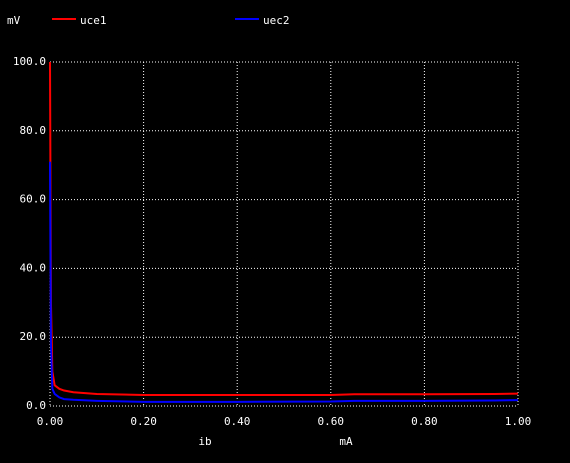  Describe the element at coordinates (93, 20) in the screenshot. I see `legend-label: uce1` at that location.